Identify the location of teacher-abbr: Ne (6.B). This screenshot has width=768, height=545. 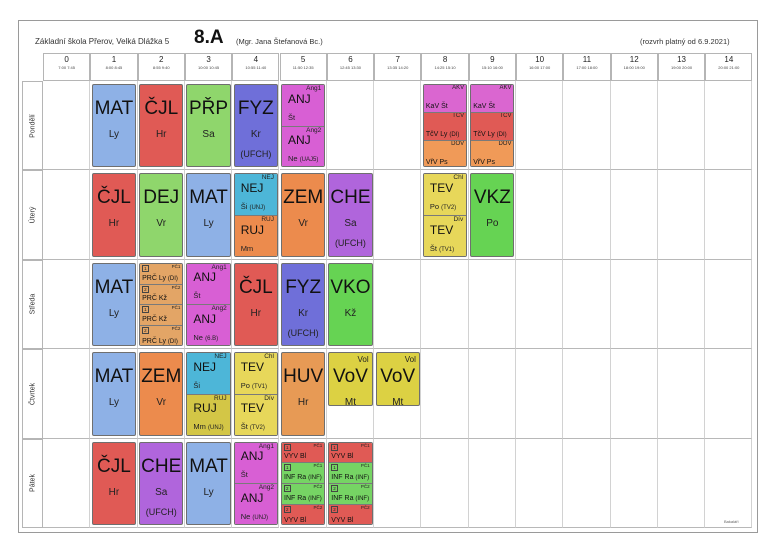
(205, 338).